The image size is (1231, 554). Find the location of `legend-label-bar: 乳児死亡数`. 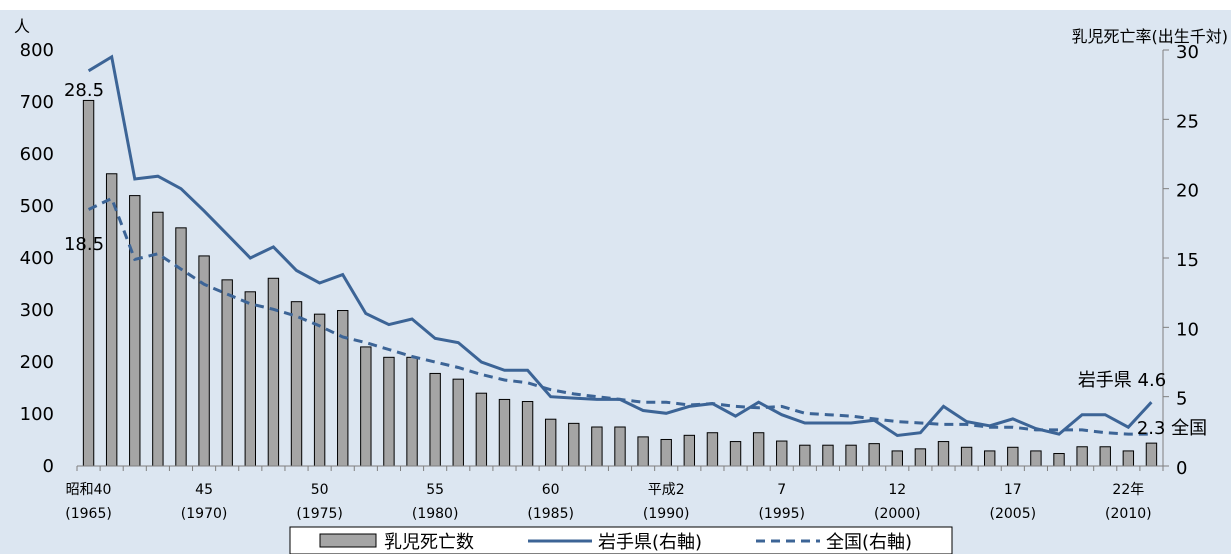

legend-label-bar: 乳児死亡数 is located at coordinates (429, 542).